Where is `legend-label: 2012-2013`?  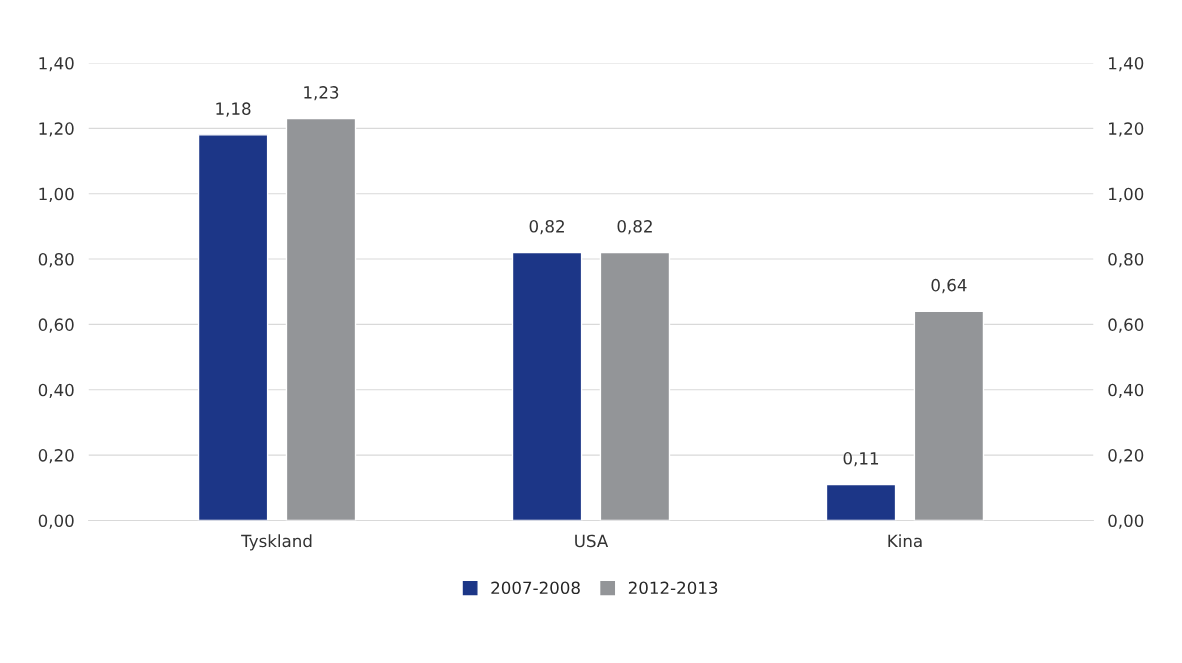 legend-label: 2012-2013 is located at coordinates (673, 588).